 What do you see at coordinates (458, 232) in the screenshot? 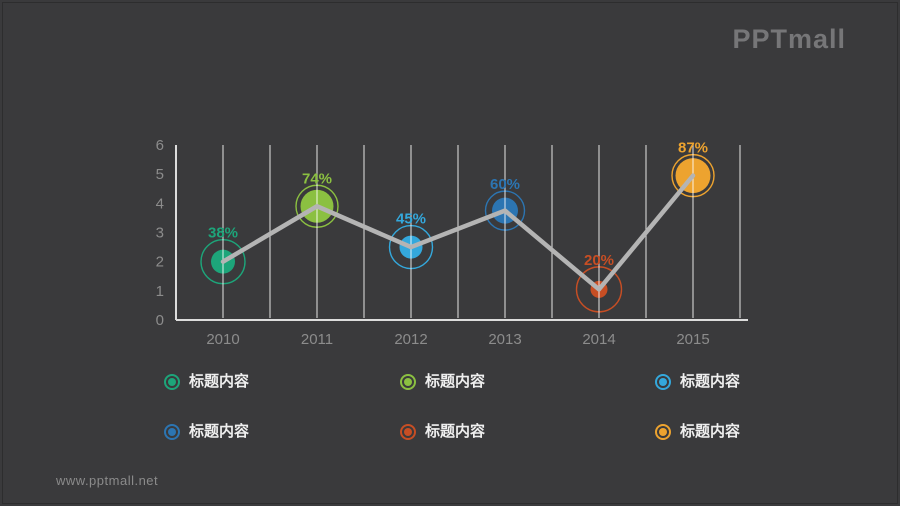
I see `series-line` at bounding box center [458, 232].